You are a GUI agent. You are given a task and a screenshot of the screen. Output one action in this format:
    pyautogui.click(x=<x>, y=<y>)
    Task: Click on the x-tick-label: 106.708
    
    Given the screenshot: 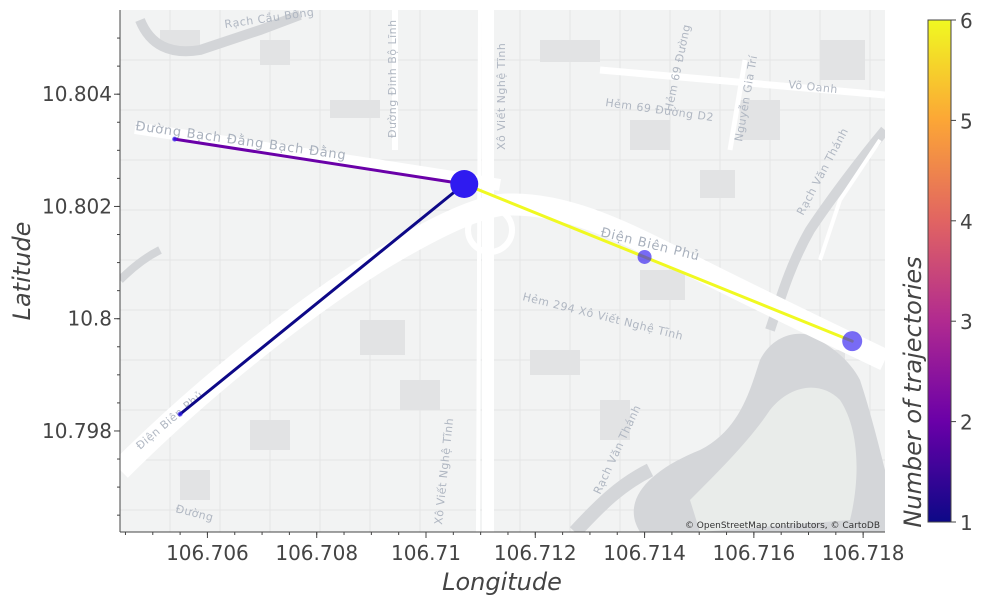 What is the action you would take?
    pyautogui.click(x=316, y=553)
    